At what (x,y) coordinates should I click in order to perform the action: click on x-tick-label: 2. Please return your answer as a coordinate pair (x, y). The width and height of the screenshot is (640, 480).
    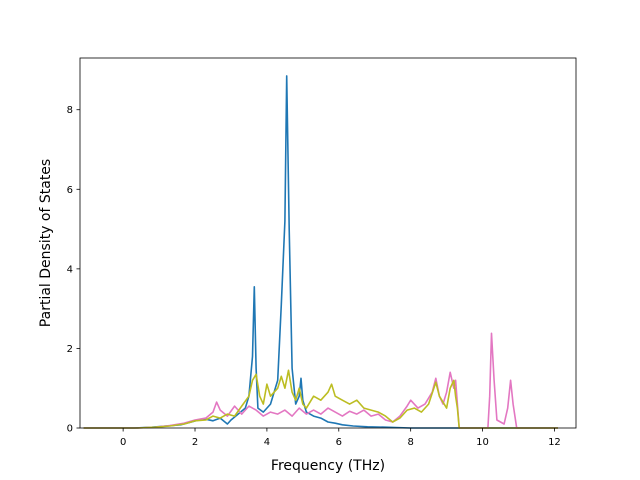
    Looking at the image, I should click on (195, 442).